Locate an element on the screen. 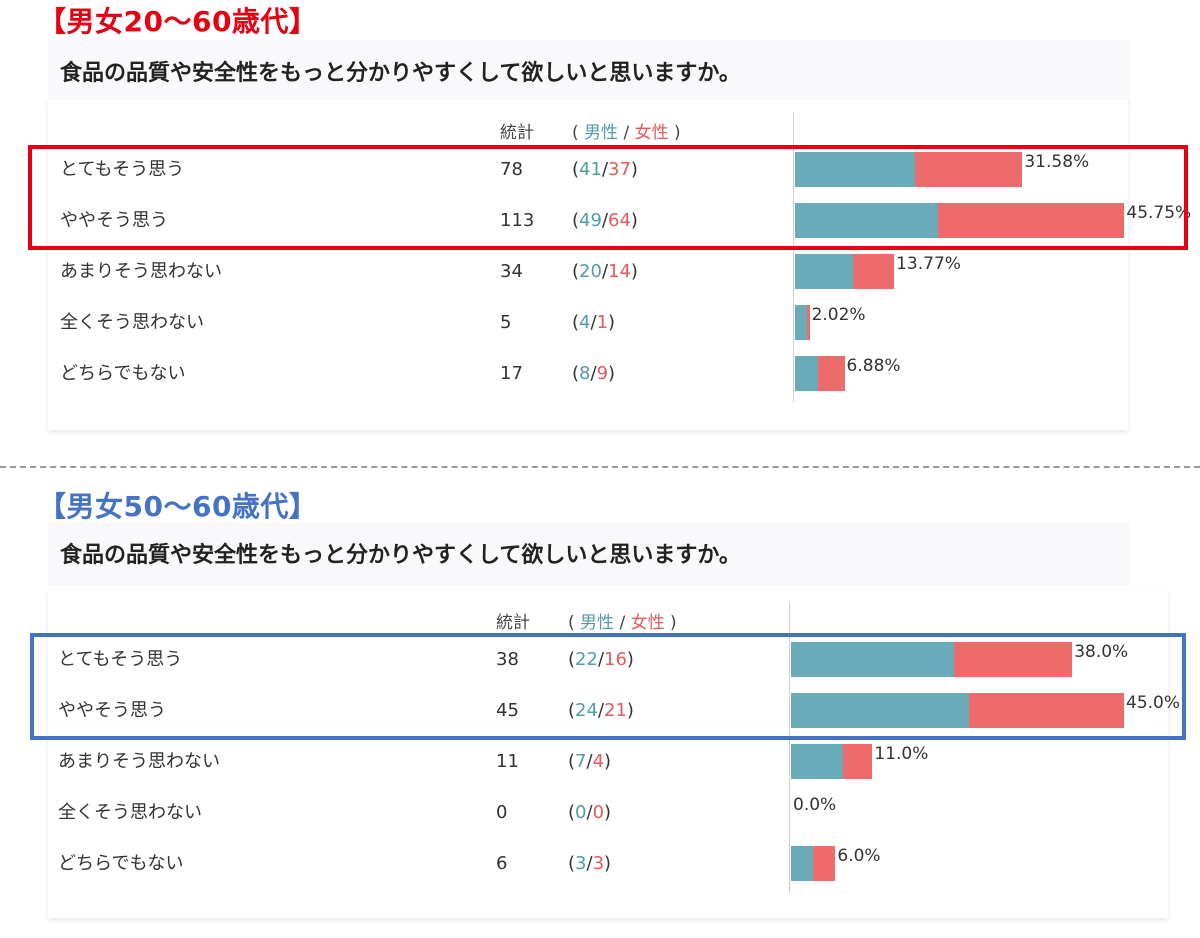  row-male-count: 4 is located at coordinates (585, 322).